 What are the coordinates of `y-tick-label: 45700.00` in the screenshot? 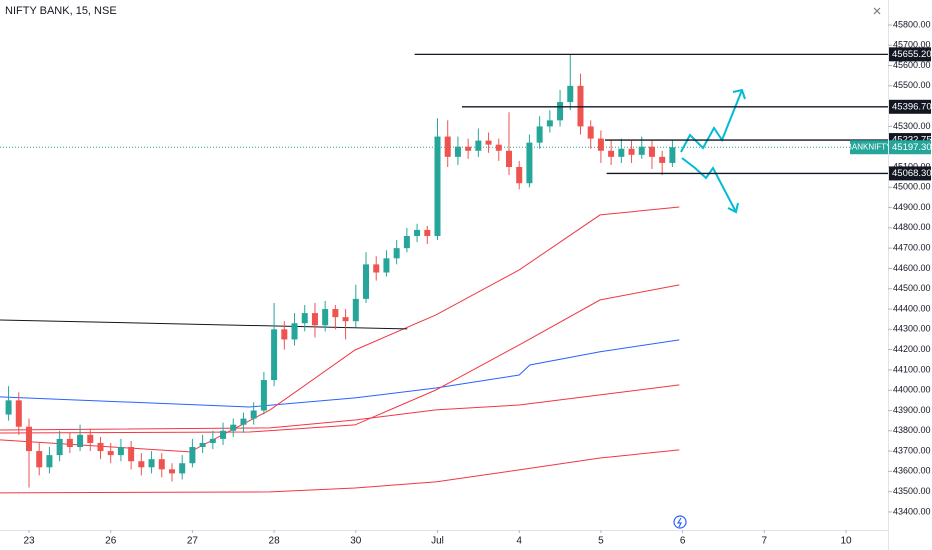 It's located at (912, 45).